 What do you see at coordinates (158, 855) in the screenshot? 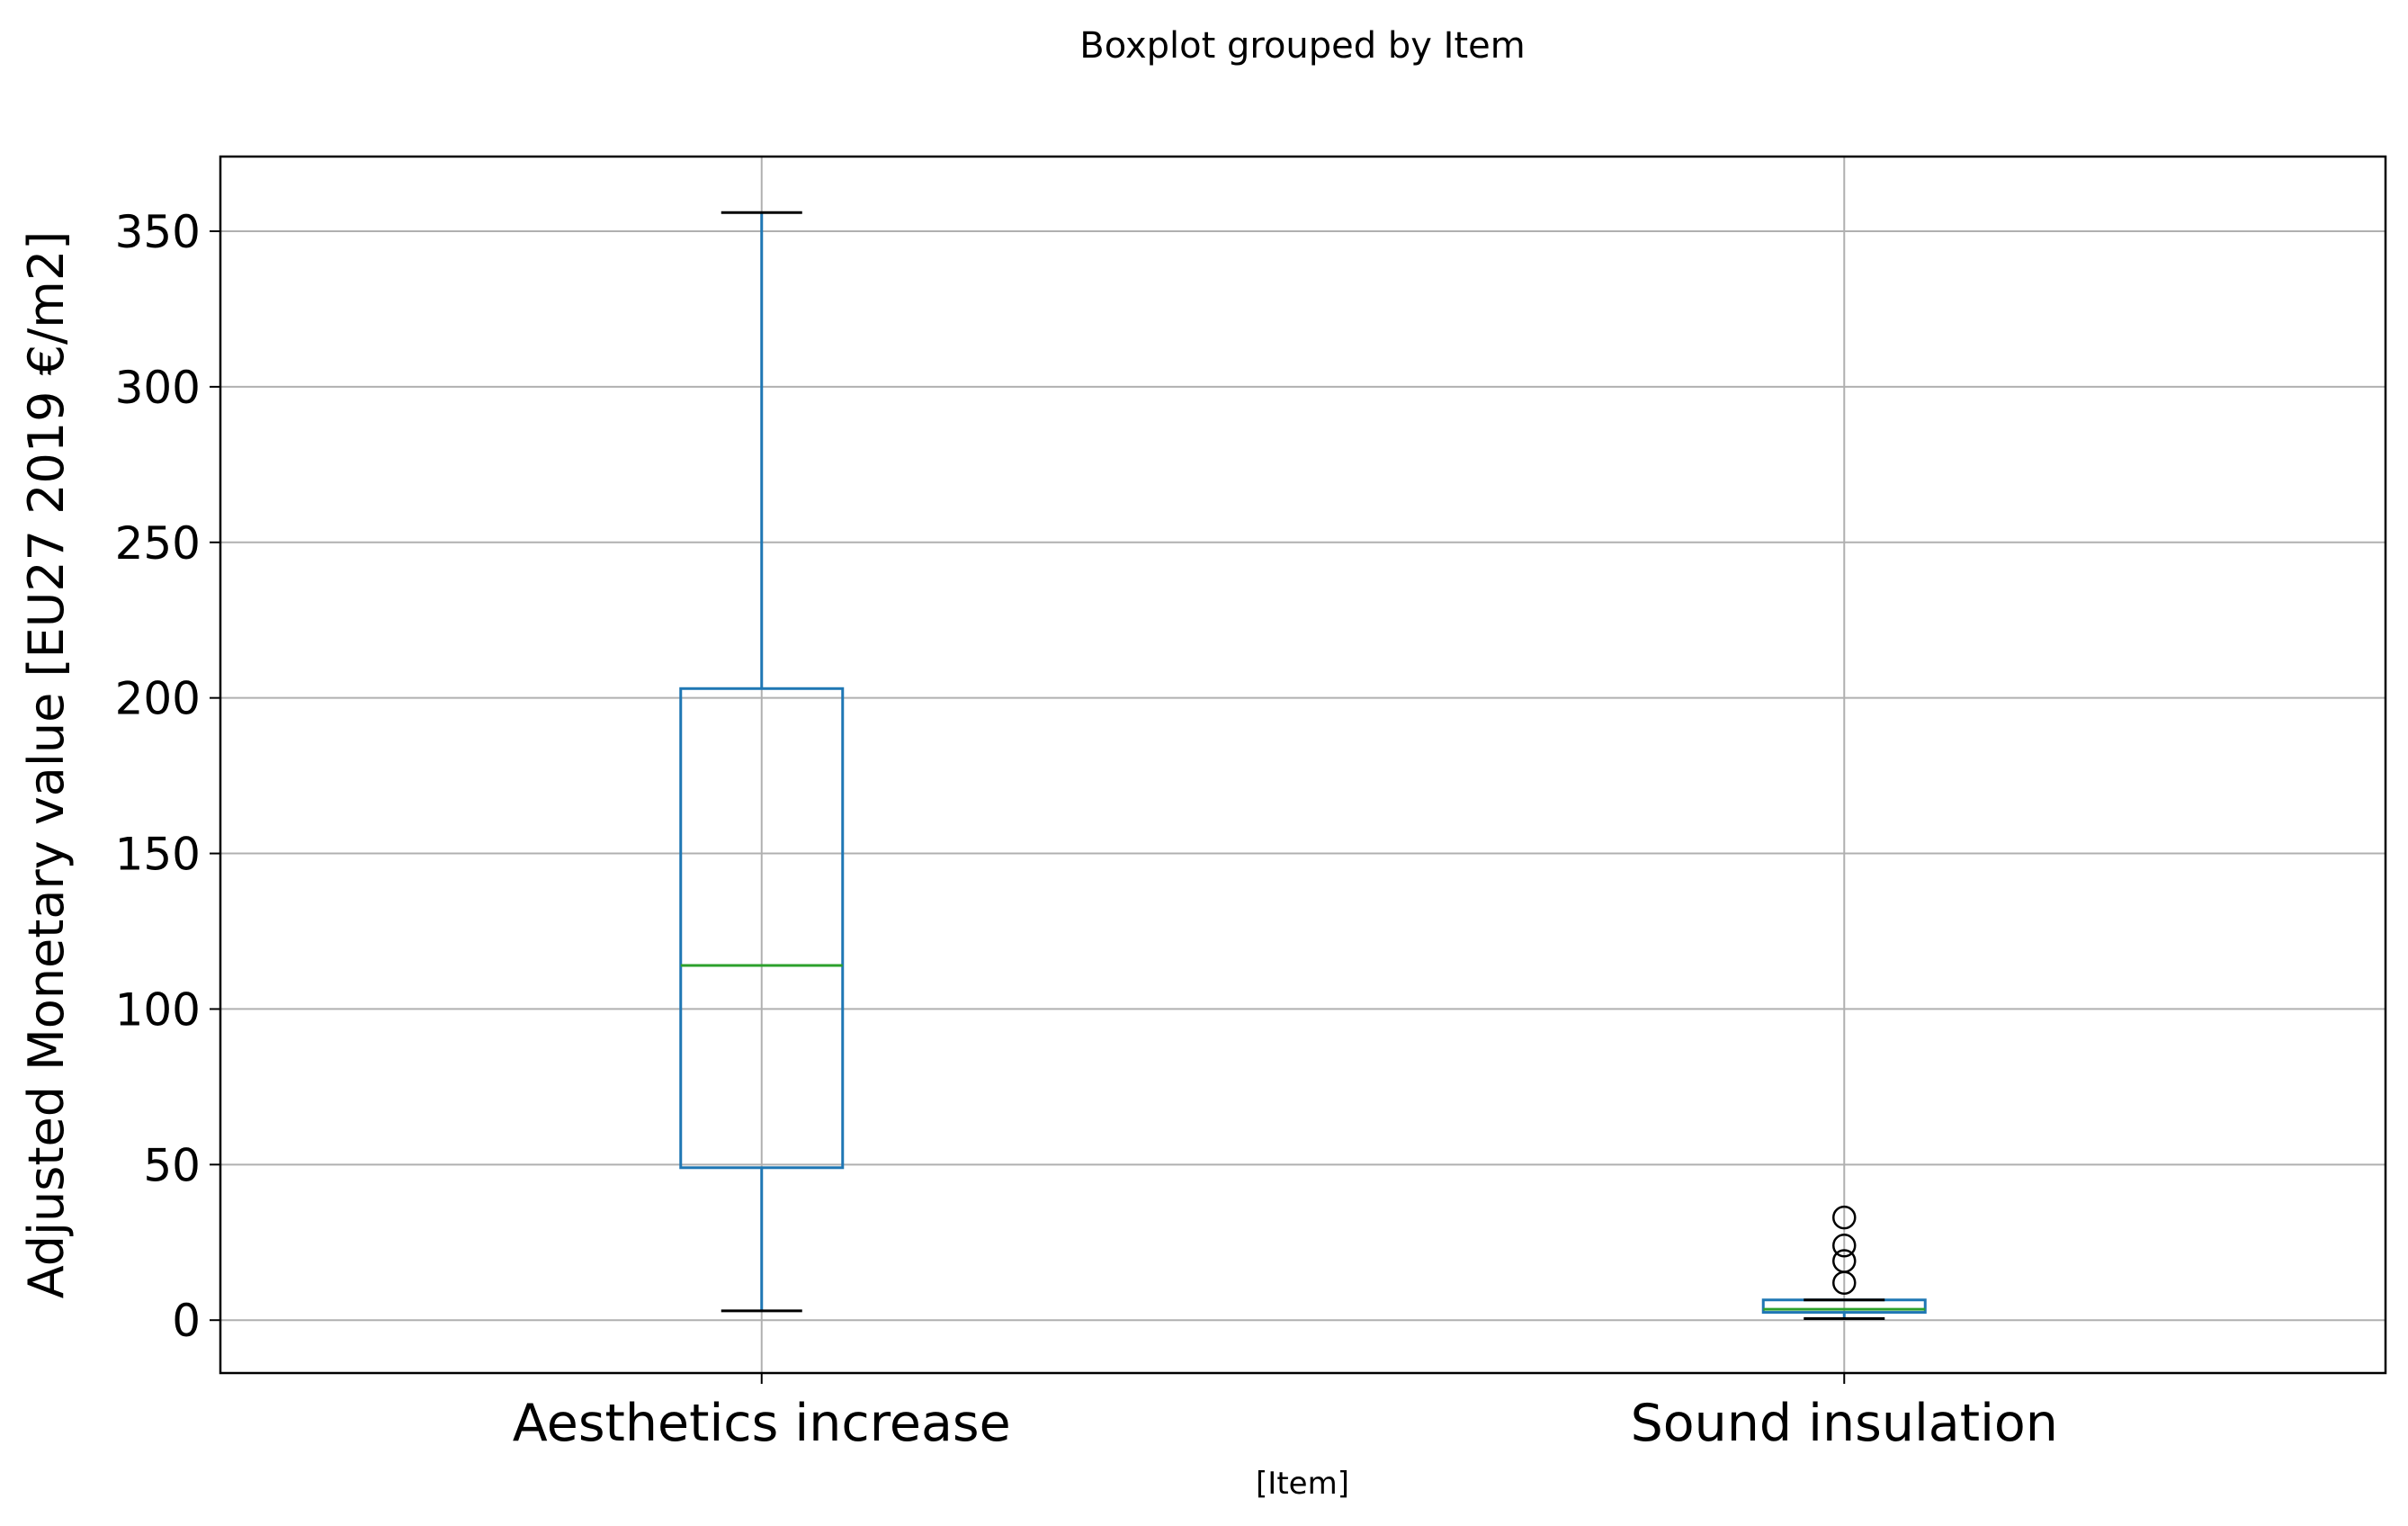
I see `y-tick-label: 150` at bounding box center [158, 855].